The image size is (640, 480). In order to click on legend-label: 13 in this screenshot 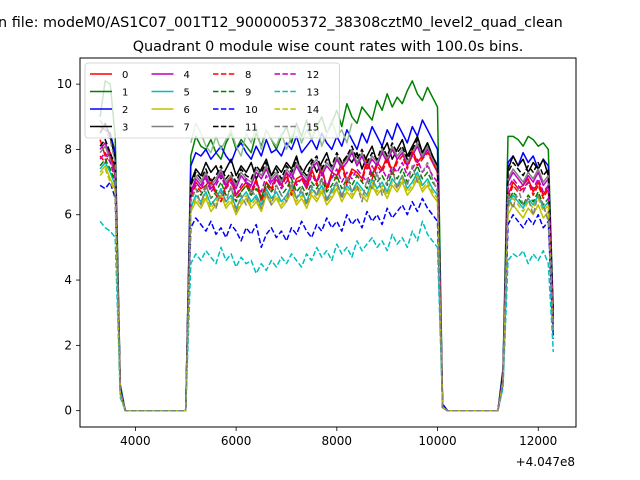, I will do `click(313, 93)`.